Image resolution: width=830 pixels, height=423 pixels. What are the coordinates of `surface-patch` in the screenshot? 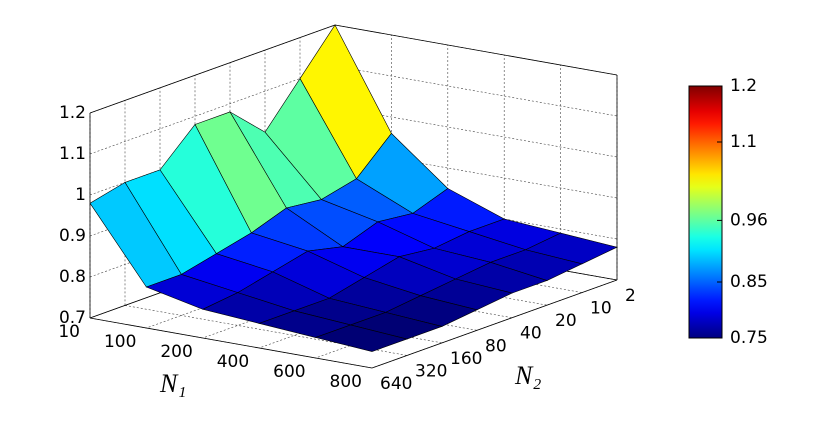 It's located at (361, 338).